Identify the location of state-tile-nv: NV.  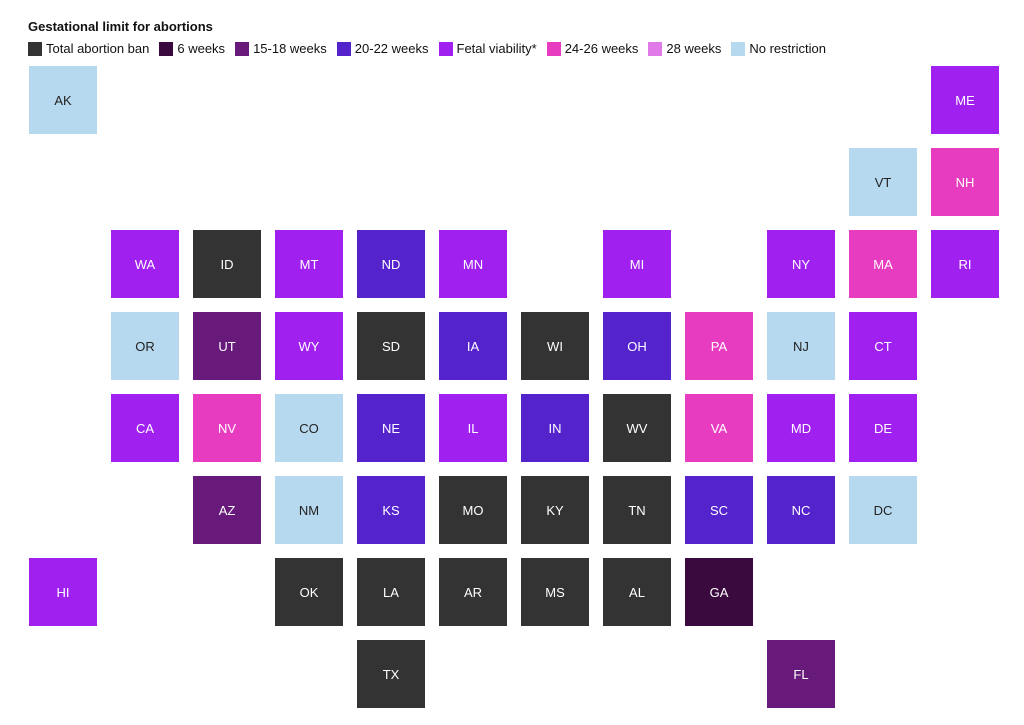
(227, 428).